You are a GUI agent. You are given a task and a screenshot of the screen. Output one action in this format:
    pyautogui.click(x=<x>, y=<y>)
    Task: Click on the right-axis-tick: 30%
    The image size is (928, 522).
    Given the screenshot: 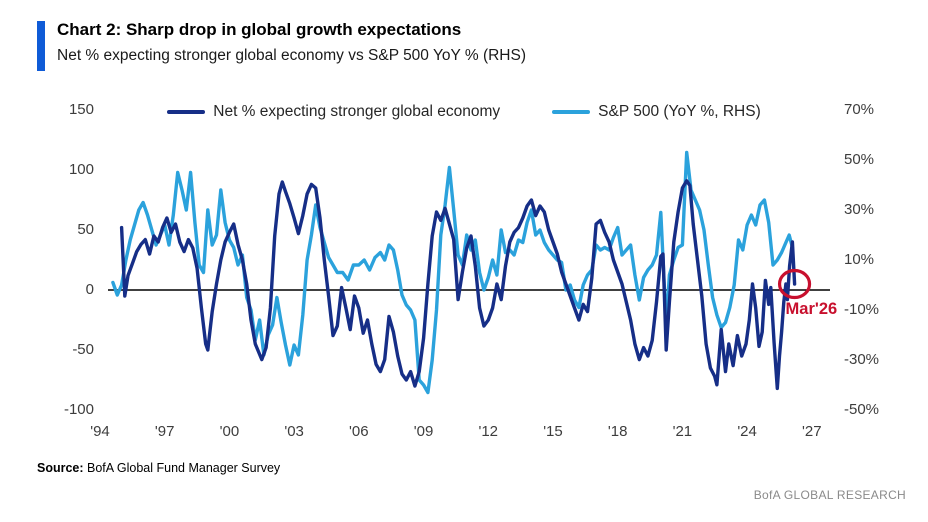 What is the action you would take?
    pyautogui.click(x=859, y=209)
    